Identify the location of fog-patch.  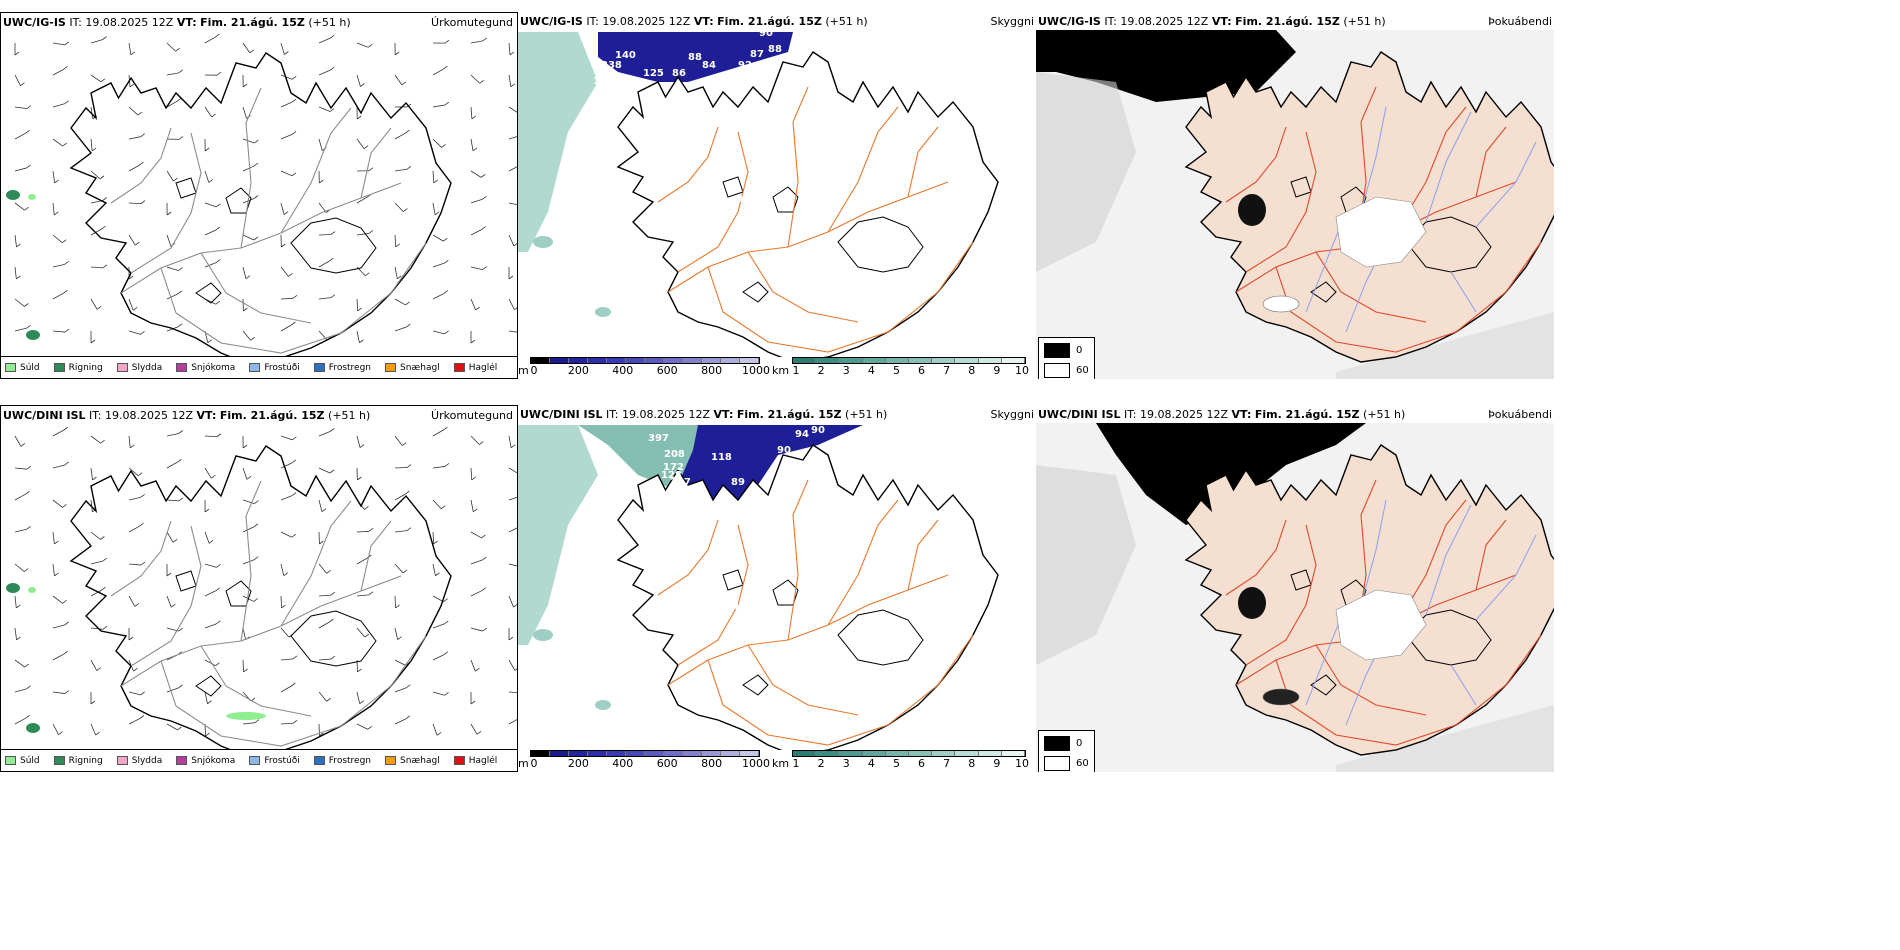
(1281, 697).